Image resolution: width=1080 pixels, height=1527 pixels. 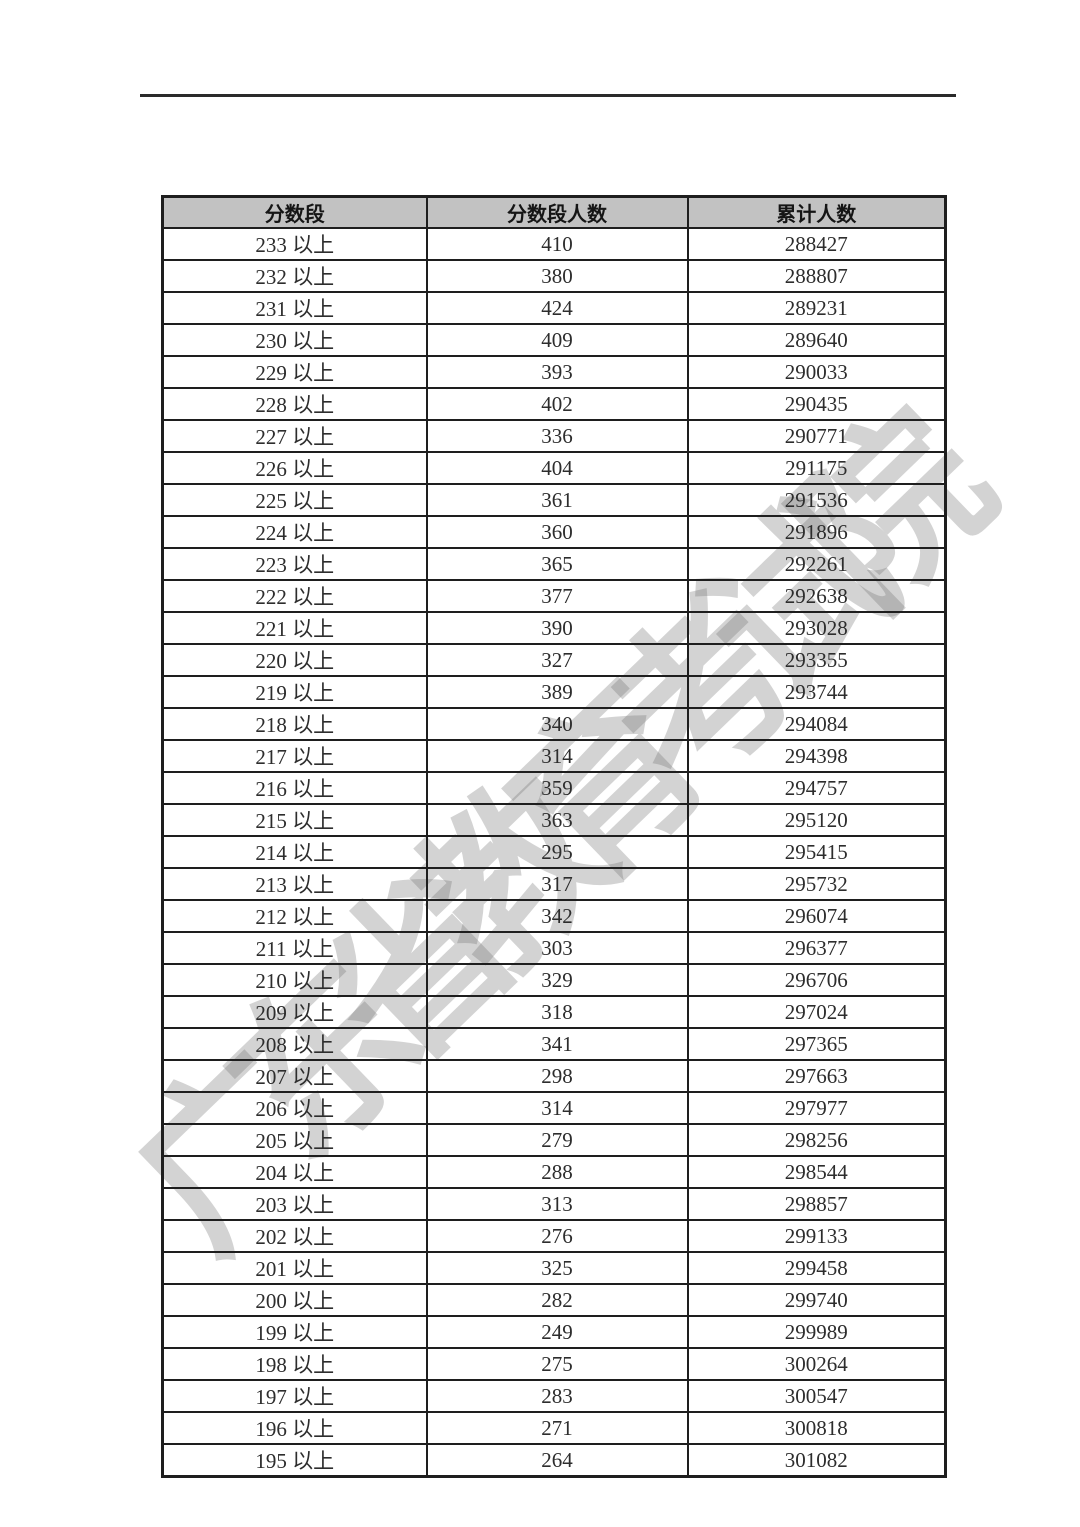 What do you see at coordinates (294, 1108) in the screenshot?
I see `cell-score-band: 206 以上` at bounding box center [294, 1108].